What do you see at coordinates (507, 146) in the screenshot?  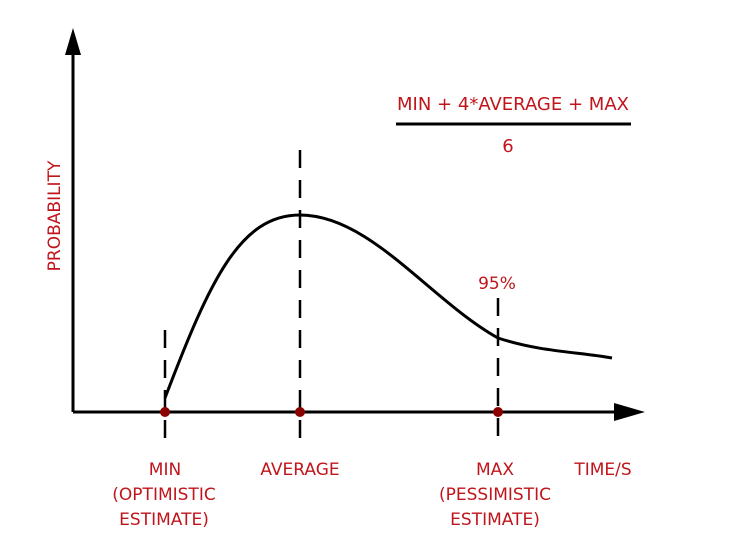 I see `formula-denominator: 6` at bounding box center [507, 146].